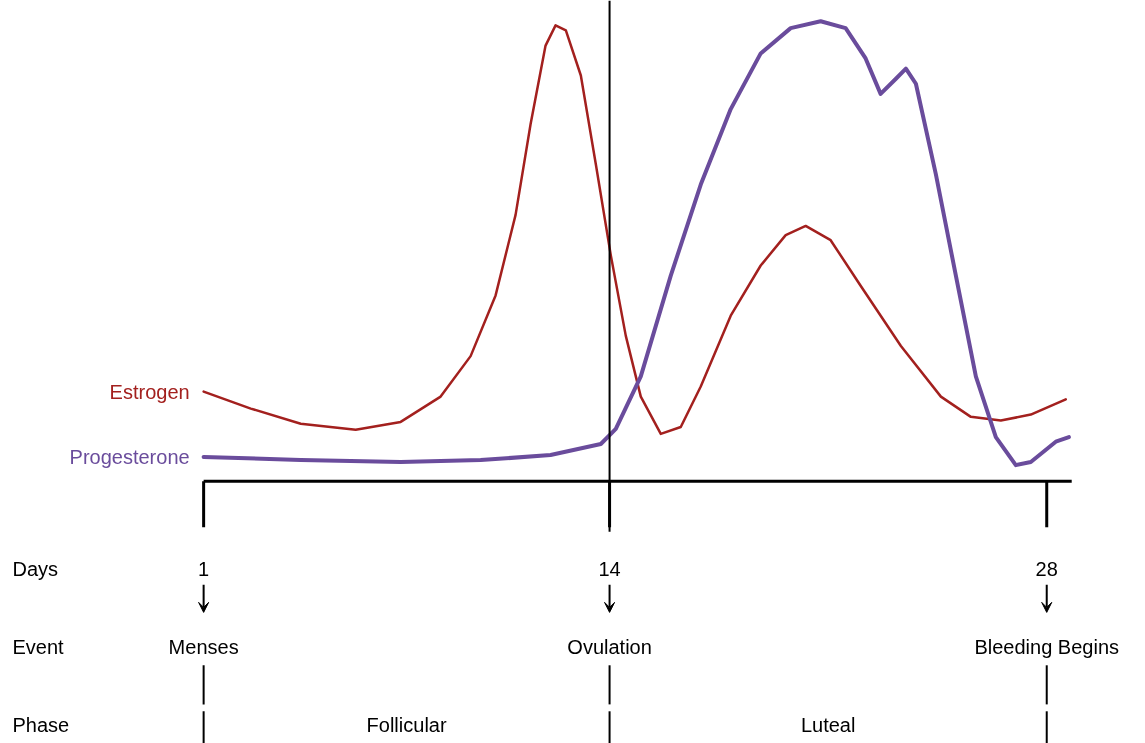 The image size is (1145, 743). Describe the element at coordinates (1047, 646) in the screenshot. I see `text: Bleeding Begins` at that location.